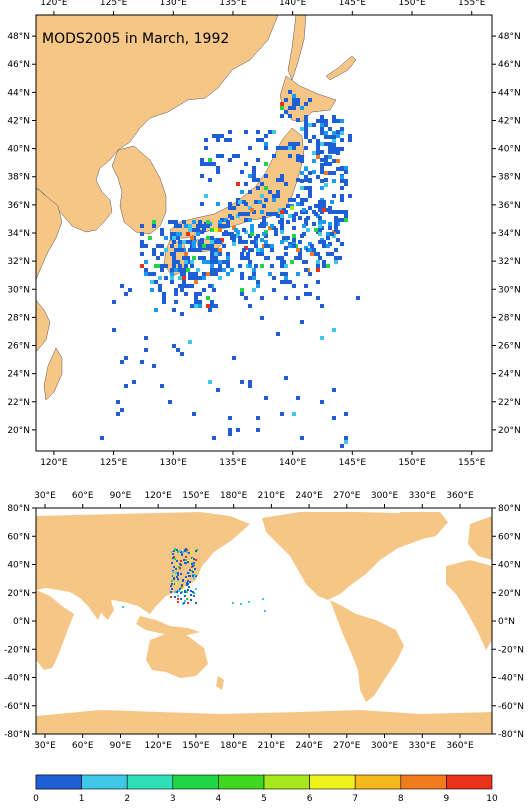  What do you see at coordinates (135, 39) in the screenshot?
I see `top-map-title: MODS2005 in March, 1992` at bounding box center [135, 39].